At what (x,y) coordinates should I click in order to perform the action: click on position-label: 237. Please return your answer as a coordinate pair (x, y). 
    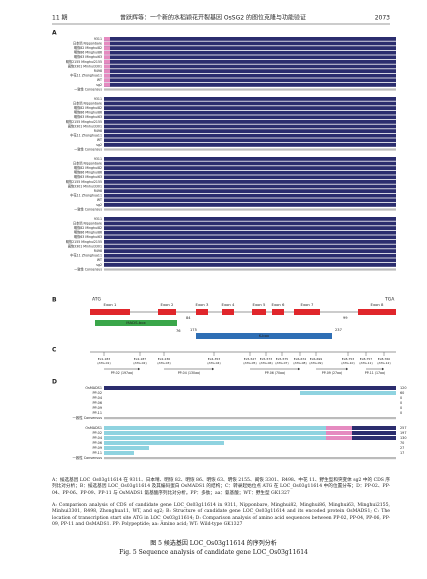
    Looking at the image, I should click on (338, 330).